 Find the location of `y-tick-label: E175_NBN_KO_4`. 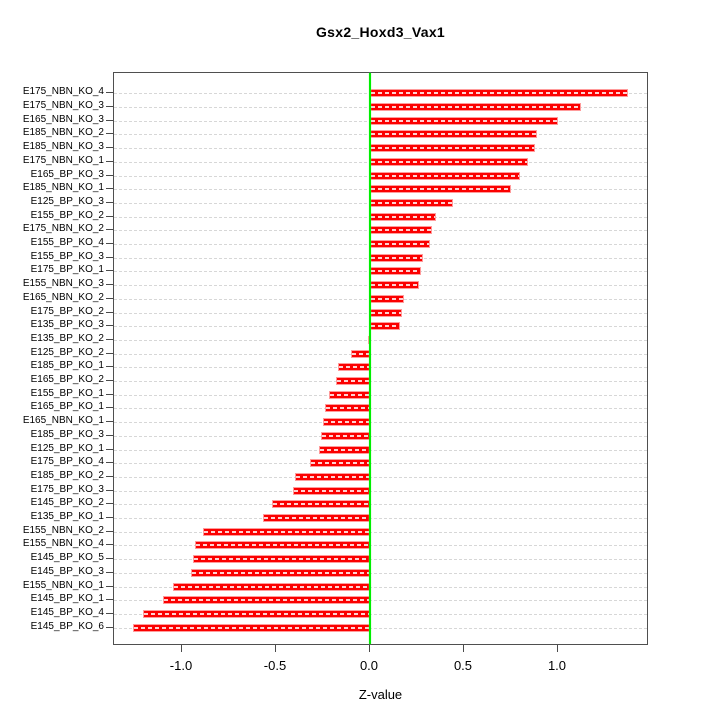

y-tick-label: E175_NBN_KO_4 is located at coordinates (63, 92).